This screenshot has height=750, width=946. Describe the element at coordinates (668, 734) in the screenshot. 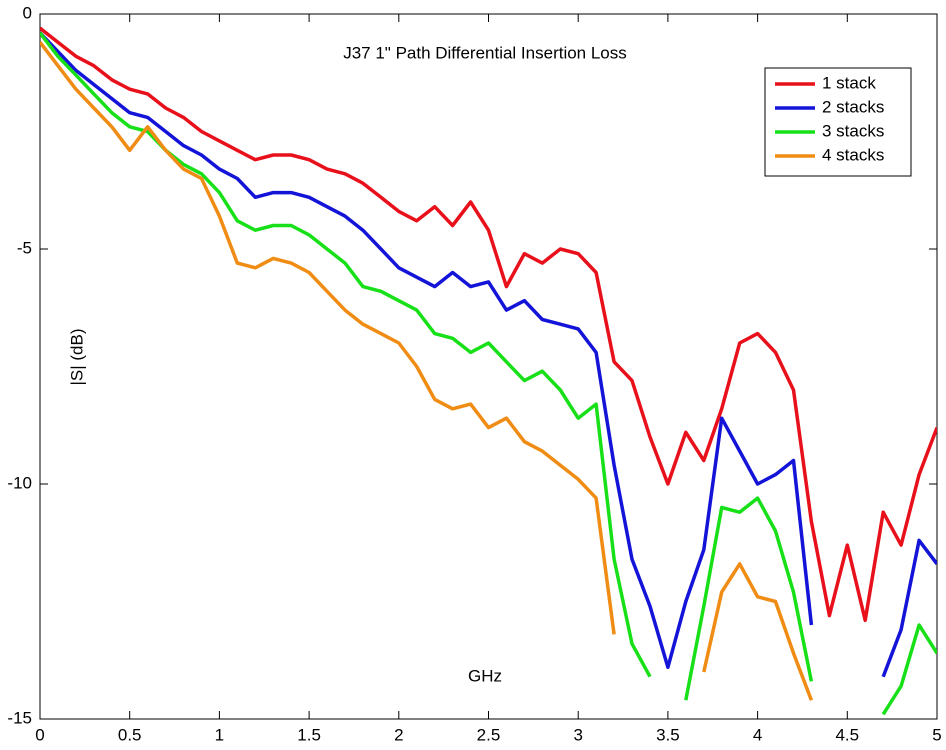

I see `x-tick-label: 3.5` at that location.